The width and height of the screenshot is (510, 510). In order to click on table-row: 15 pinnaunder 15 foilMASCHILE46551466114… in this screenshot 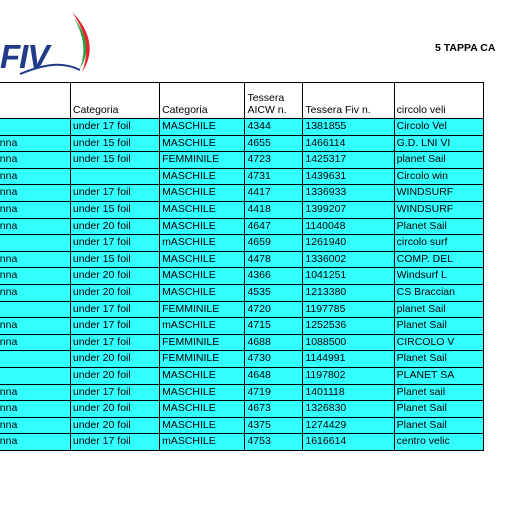, I will do `click(242, 143)`.